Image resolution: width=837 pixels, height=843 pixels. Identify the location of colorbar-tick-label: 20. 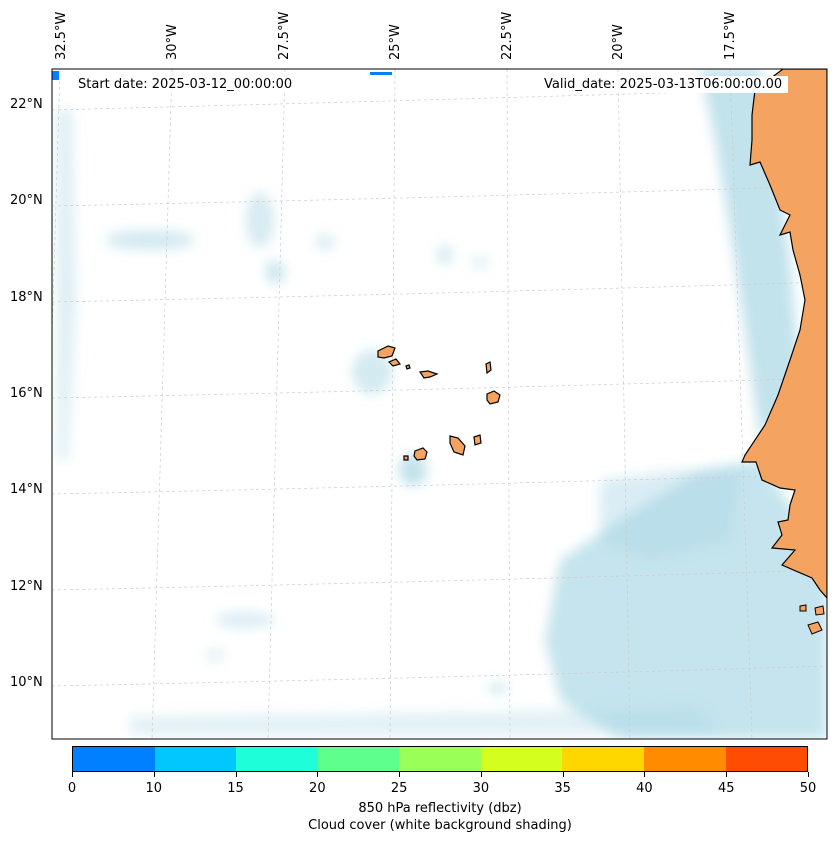
(317, 788).